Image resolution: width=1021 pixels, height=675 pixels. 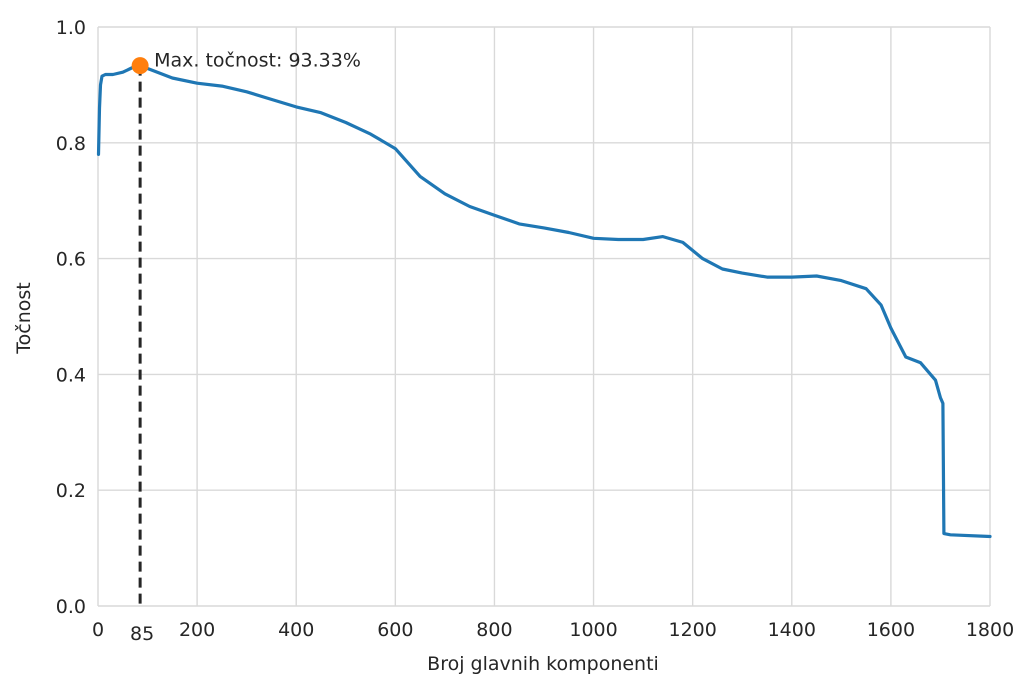 What do you see at coordinates (71, 260) in the screenshot?
I see `y-tick-label: 0.6` at bounding box center [71, 260].